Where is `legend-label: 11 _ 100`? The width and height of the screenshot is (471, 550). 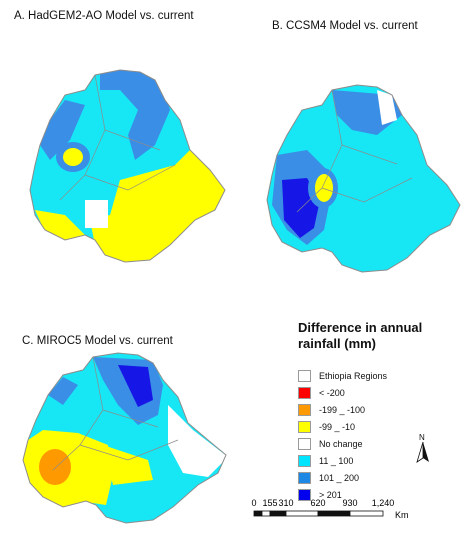 legend-label: 11 _ 100 is located at coordinates (336, 461).